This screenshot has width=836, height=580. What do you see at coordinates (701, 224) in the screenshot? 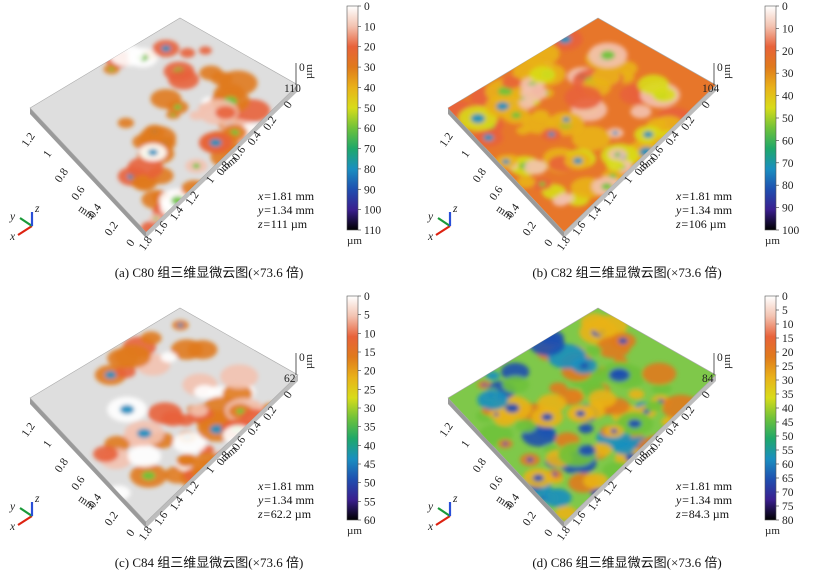
I see `dimension-z: z=106 µm` at bounding box center [701, 224].